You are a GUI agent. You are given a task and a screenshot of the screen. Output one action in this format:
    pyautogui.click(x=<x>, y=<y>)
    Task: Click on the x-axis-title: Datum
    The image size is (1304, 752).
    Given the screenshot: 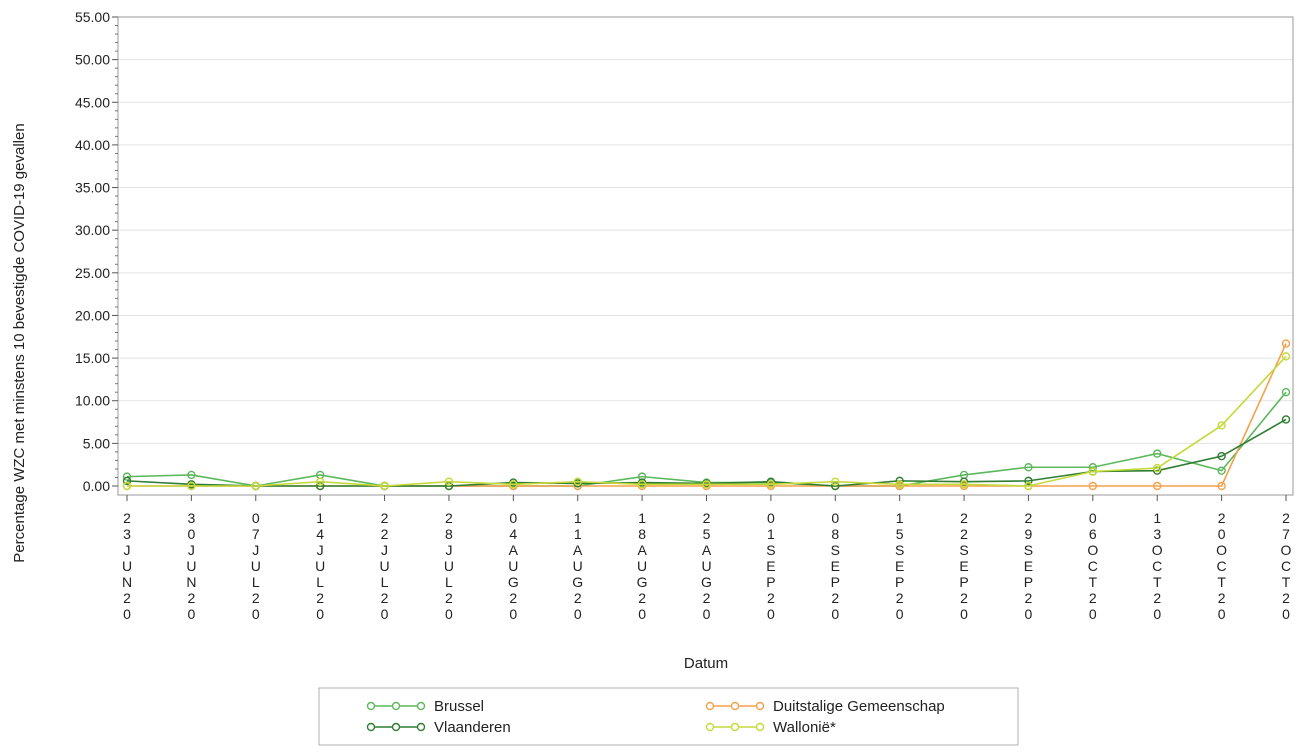 What is the action you would take?
    pyautogui.click(x=706, y=663)
    